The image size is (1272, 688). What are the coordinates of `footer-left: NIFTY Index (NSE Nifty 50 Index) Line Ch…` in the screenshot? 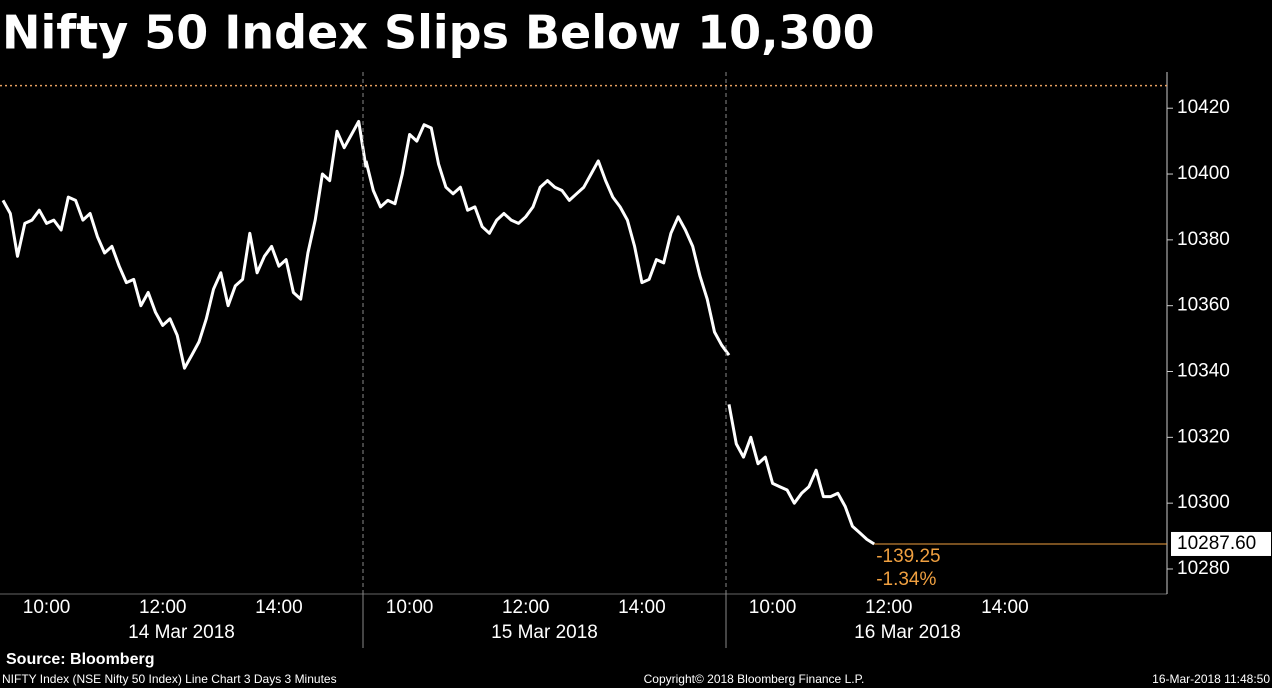 It's located at (169, 679).